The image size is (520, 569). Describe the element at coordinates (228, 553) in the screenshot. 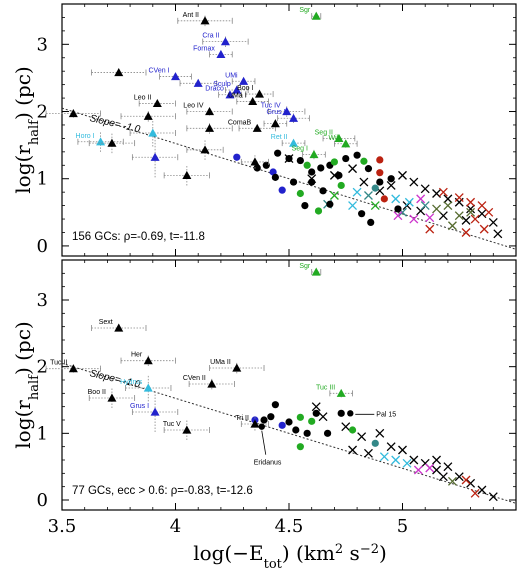

I see `x-title-part: log(−E` at that location.